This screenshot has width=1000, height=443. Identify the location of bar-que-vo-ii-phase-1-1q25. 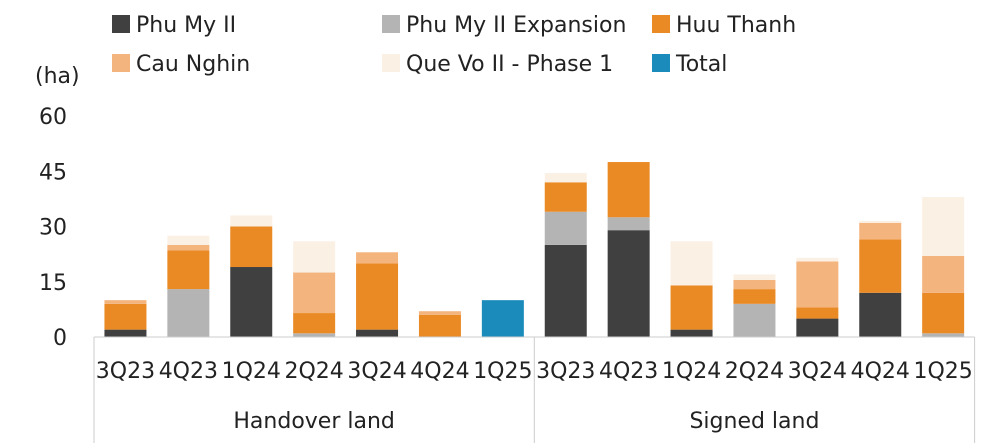
(943, 226).